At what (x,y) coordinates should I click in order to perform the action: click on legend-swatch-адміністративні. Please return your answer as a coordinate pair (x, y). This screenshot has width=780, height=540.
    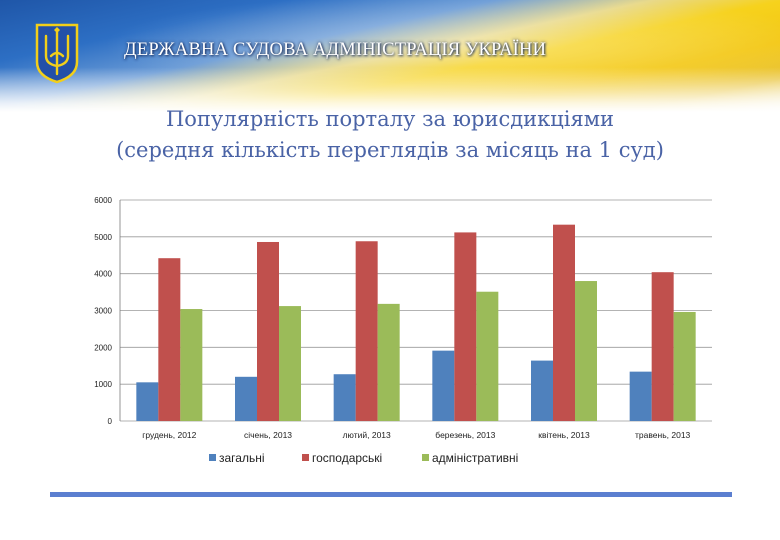
    Looking at the image, I should click on (425, 457).